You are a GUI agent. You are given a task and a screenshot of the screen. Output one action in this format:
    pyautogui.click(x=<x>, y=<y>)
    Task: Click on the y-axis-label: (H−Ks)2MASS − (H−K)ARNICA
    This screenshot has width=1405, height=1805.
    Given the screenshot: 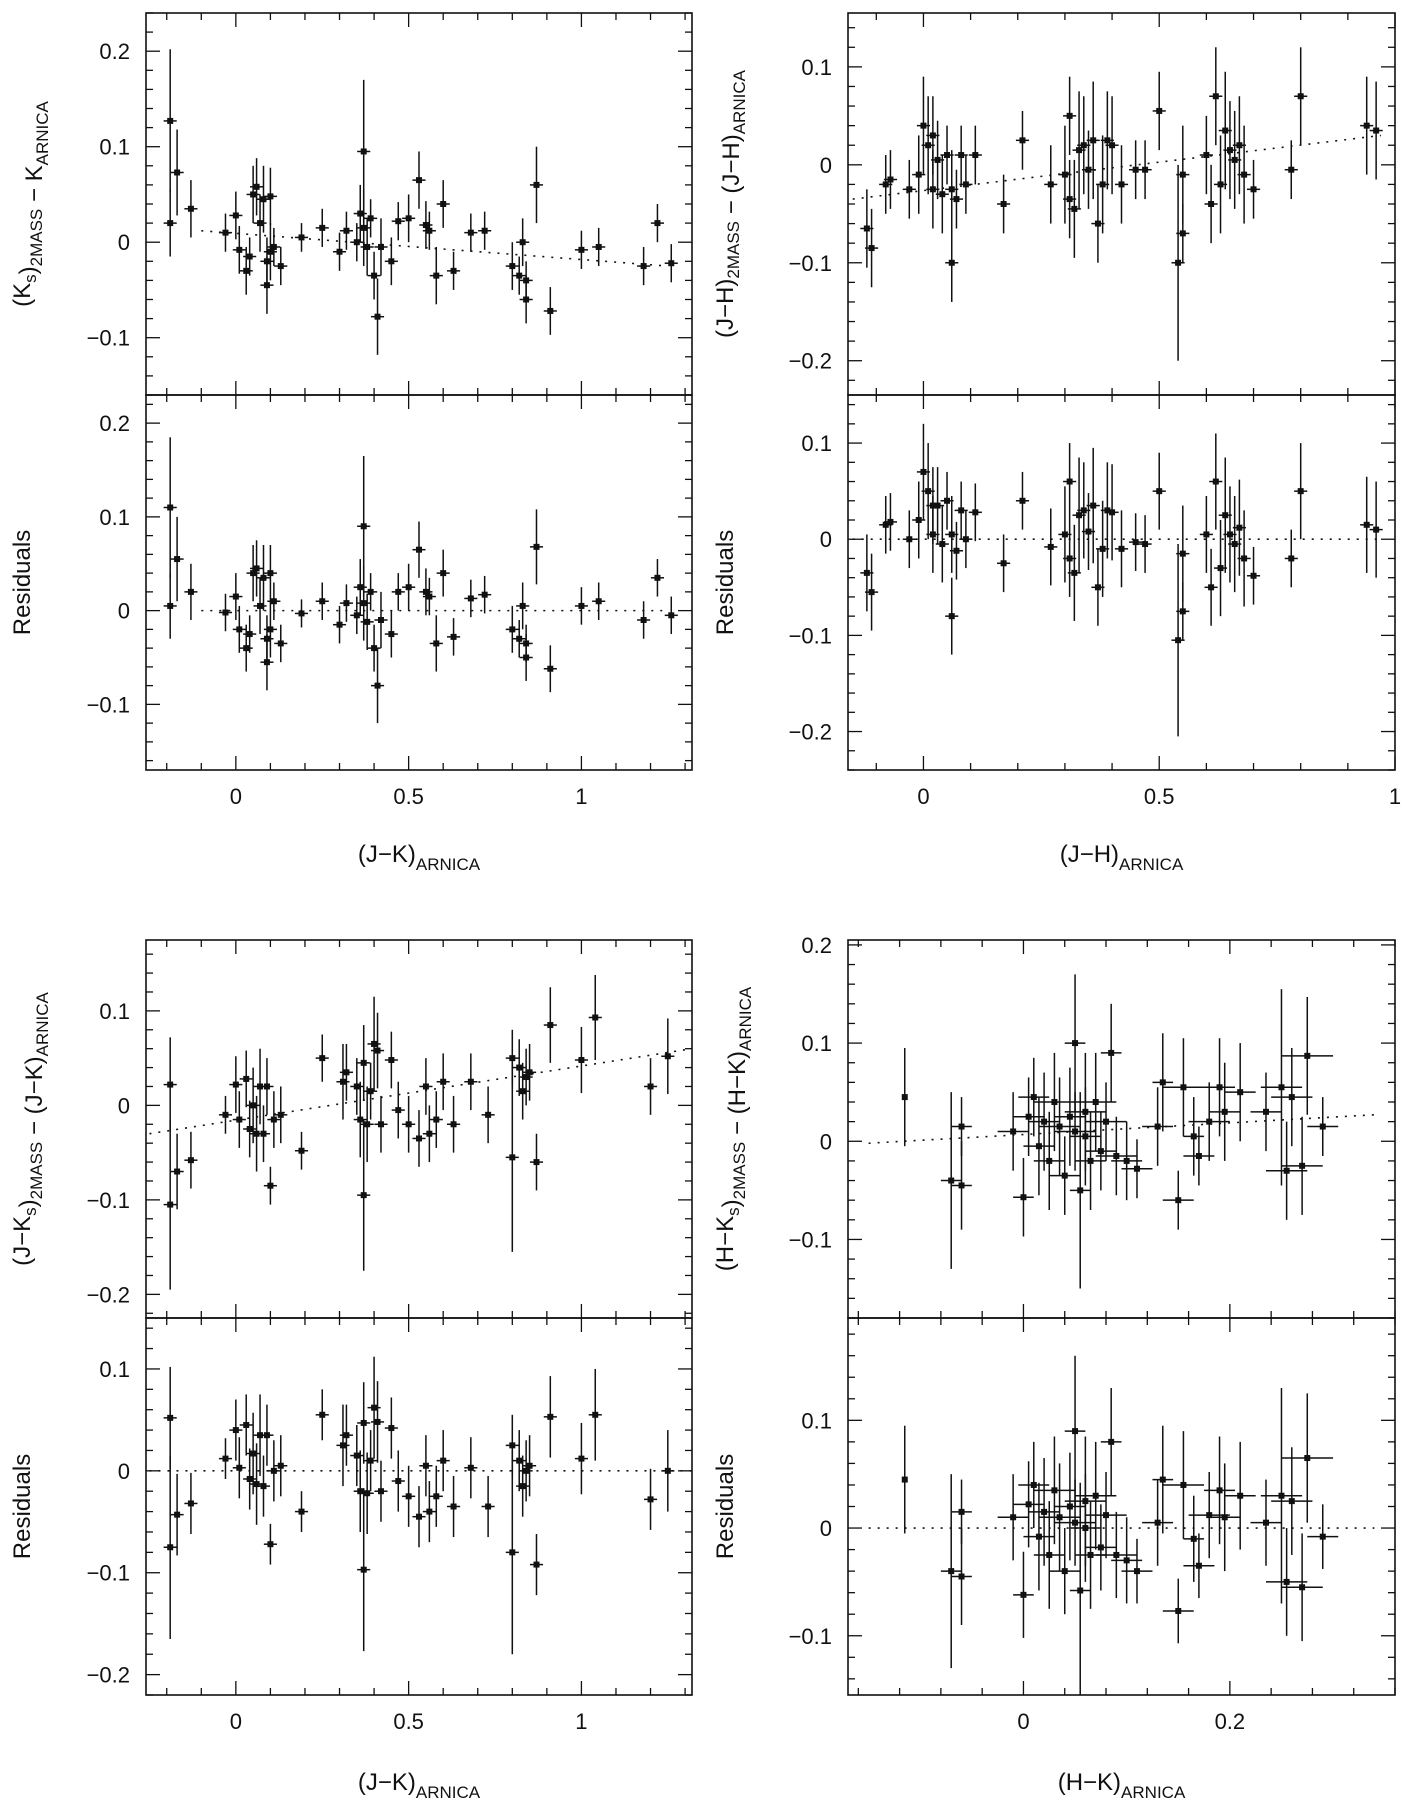 What is the action you would take?
    pyautogui.click(x=733, y=1128)
    